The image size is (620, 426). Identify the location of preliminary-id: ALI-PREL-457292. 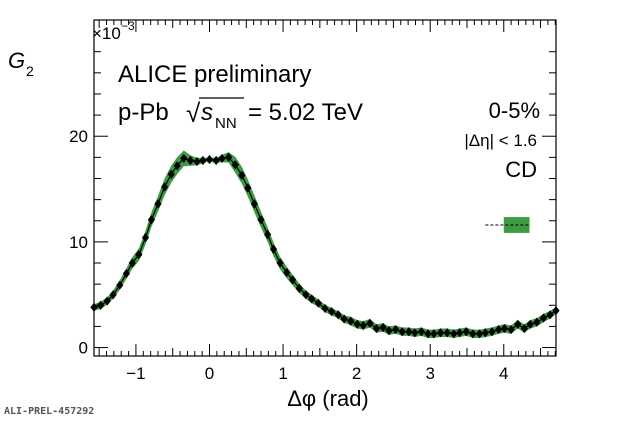
(49, 411).